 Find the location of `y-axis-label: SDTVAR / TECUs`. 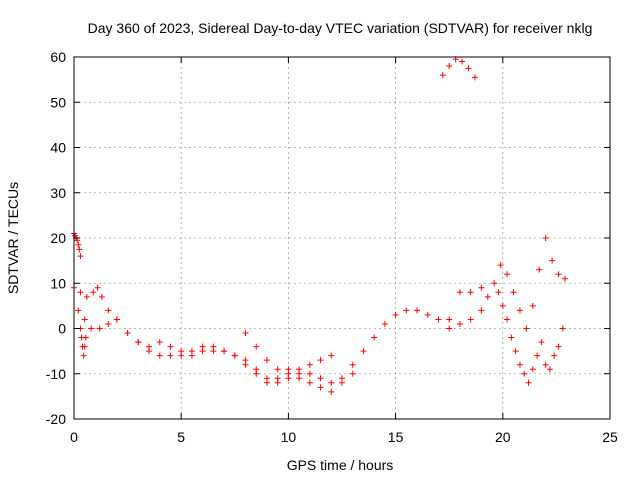

y-axis-label: SDTVAR / TECUs is located at coordinates (13, 238).